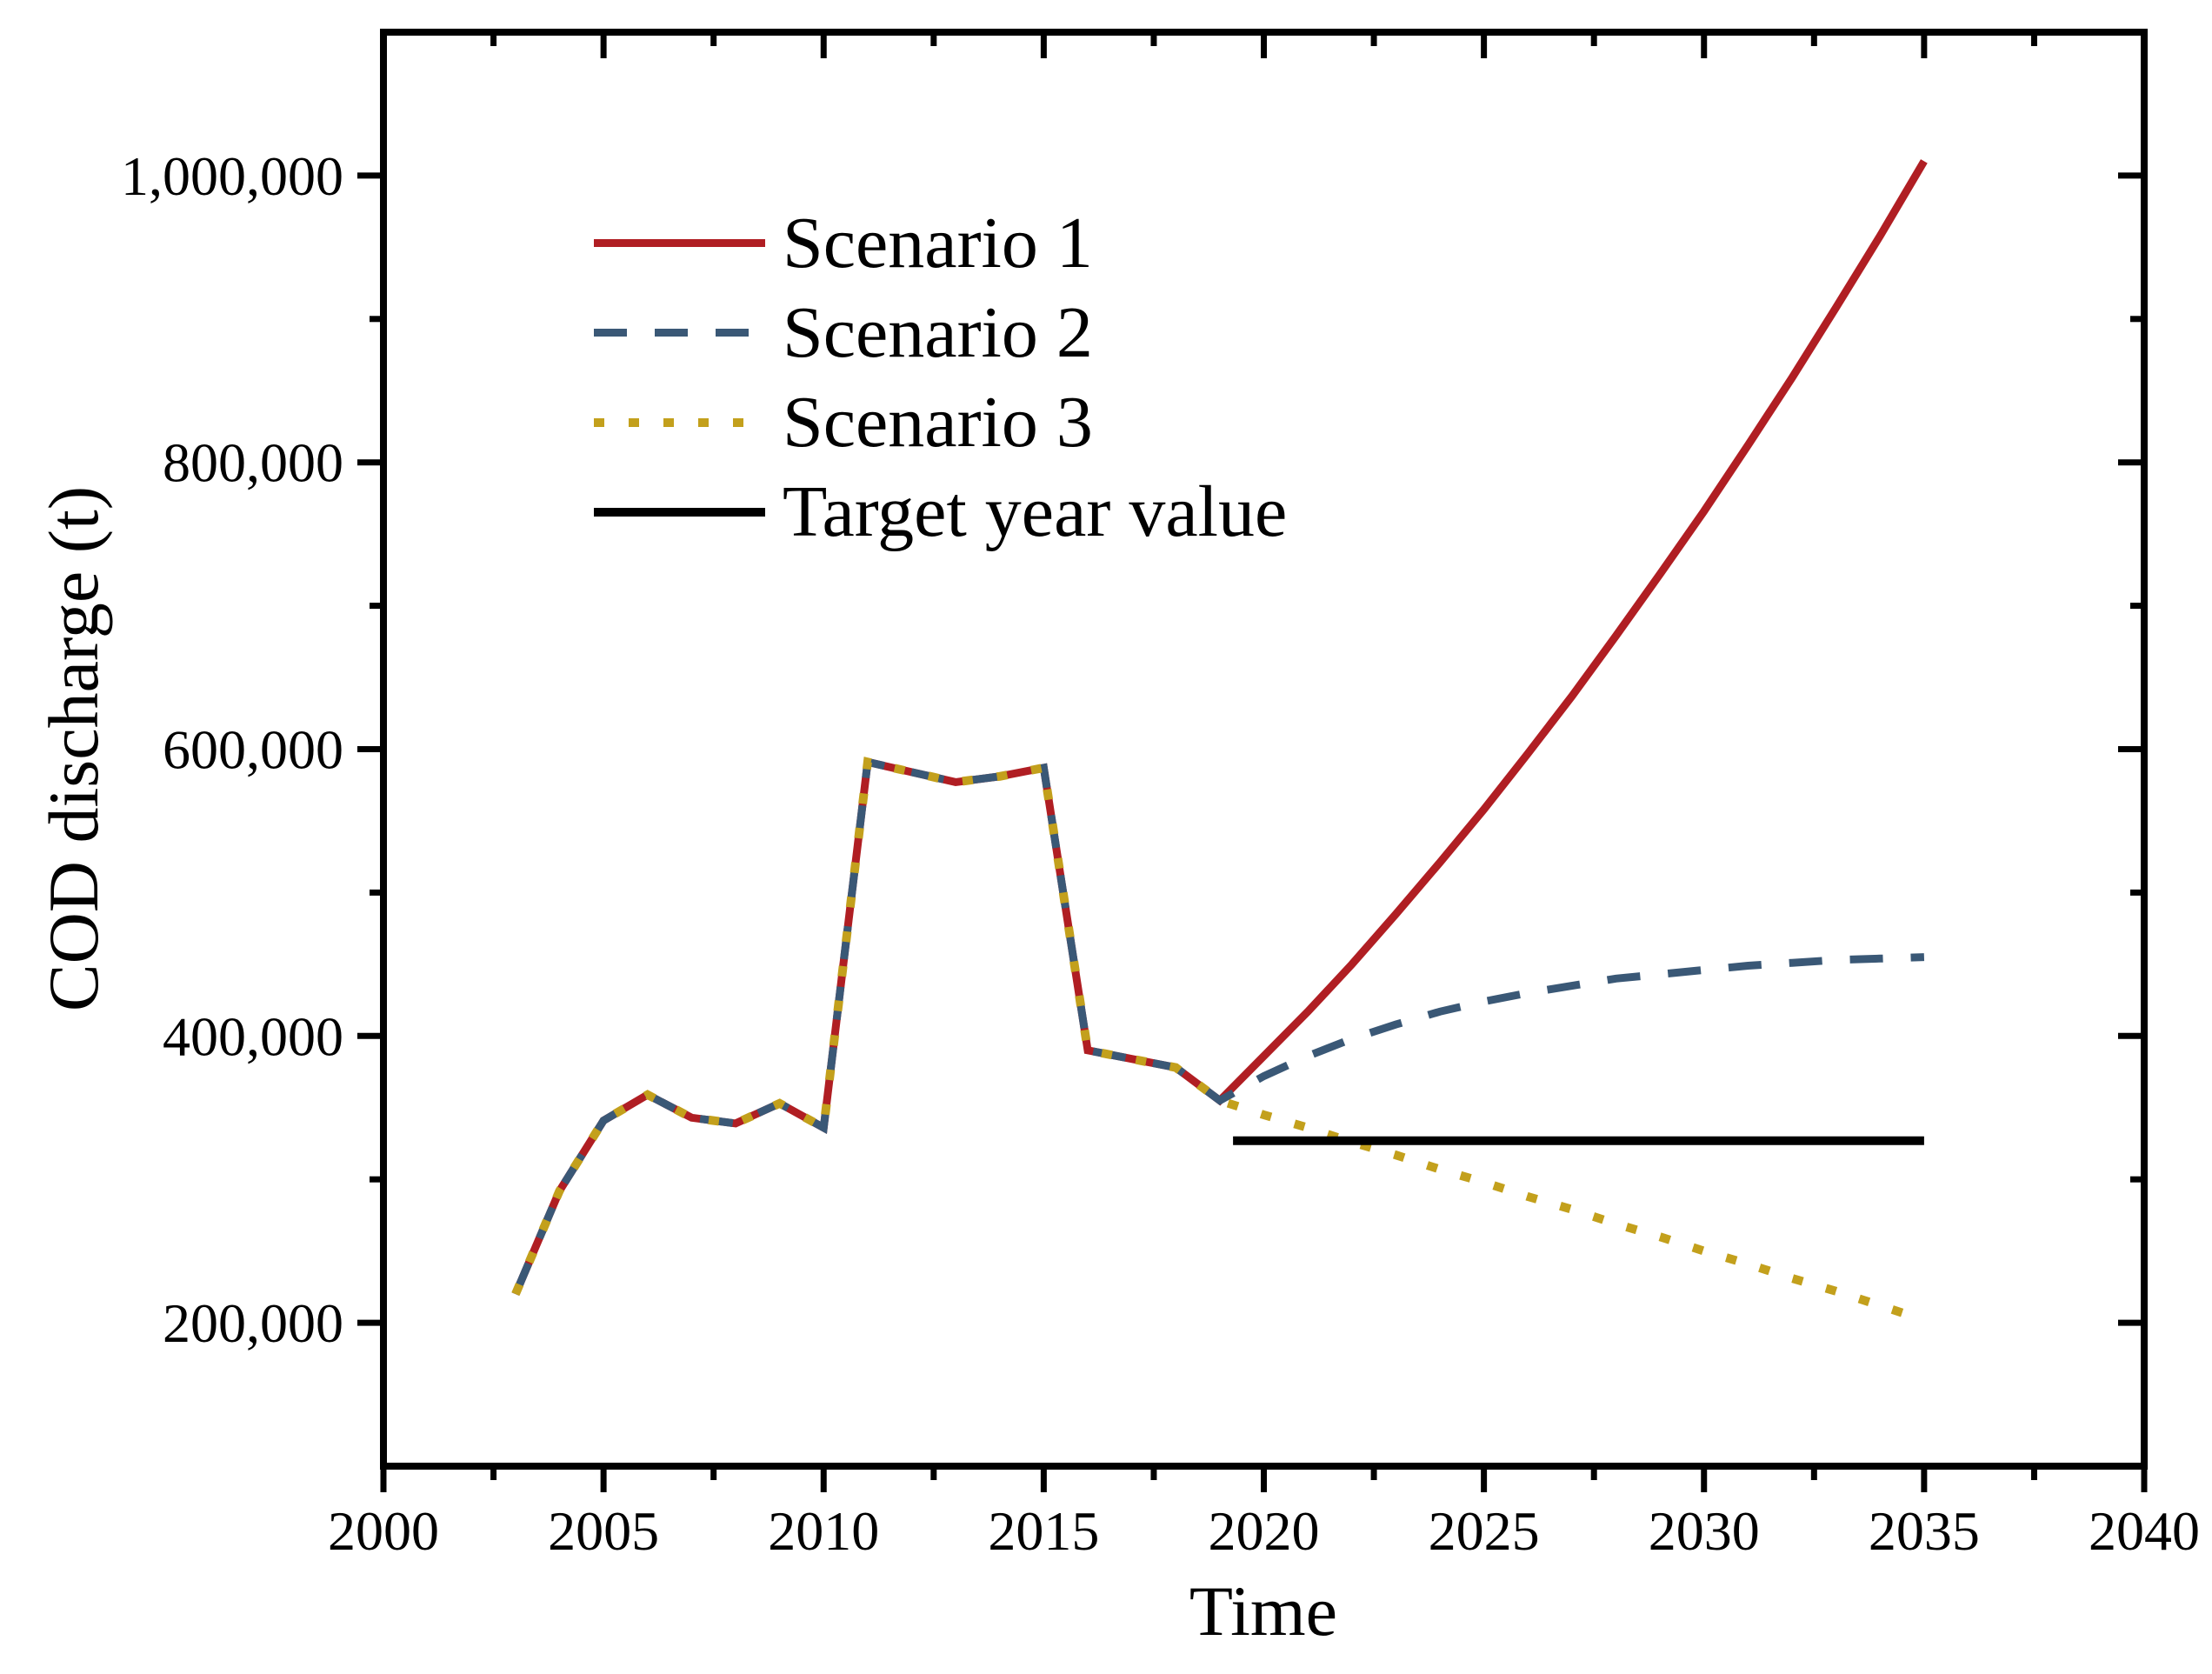 The height and width of the screenshot is (1674, 2212). Describe the element at coordinates (253, 1036) in the screenshot. I see `y-tick-label: 400,000` at that location.